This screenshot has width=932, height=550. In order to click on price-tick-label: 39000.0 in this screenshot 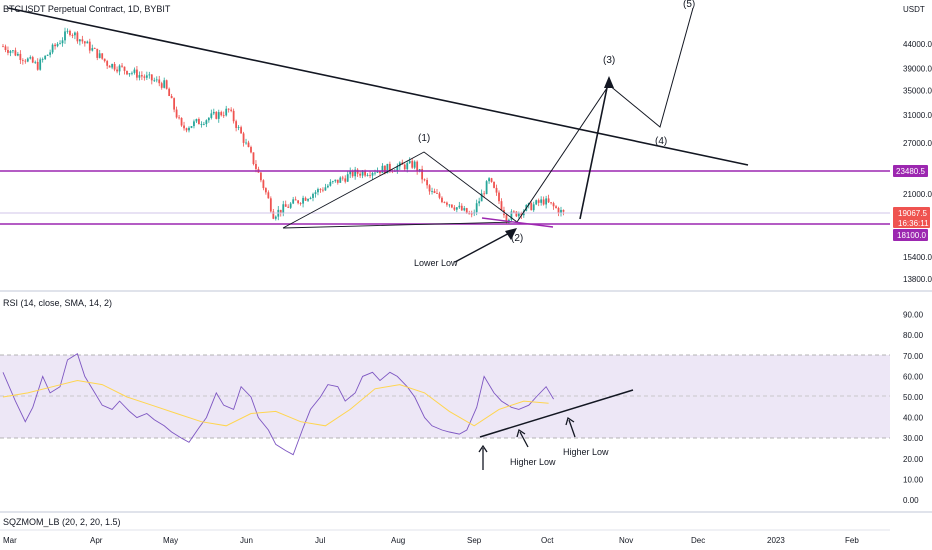, I will do `click(917, 68)`.